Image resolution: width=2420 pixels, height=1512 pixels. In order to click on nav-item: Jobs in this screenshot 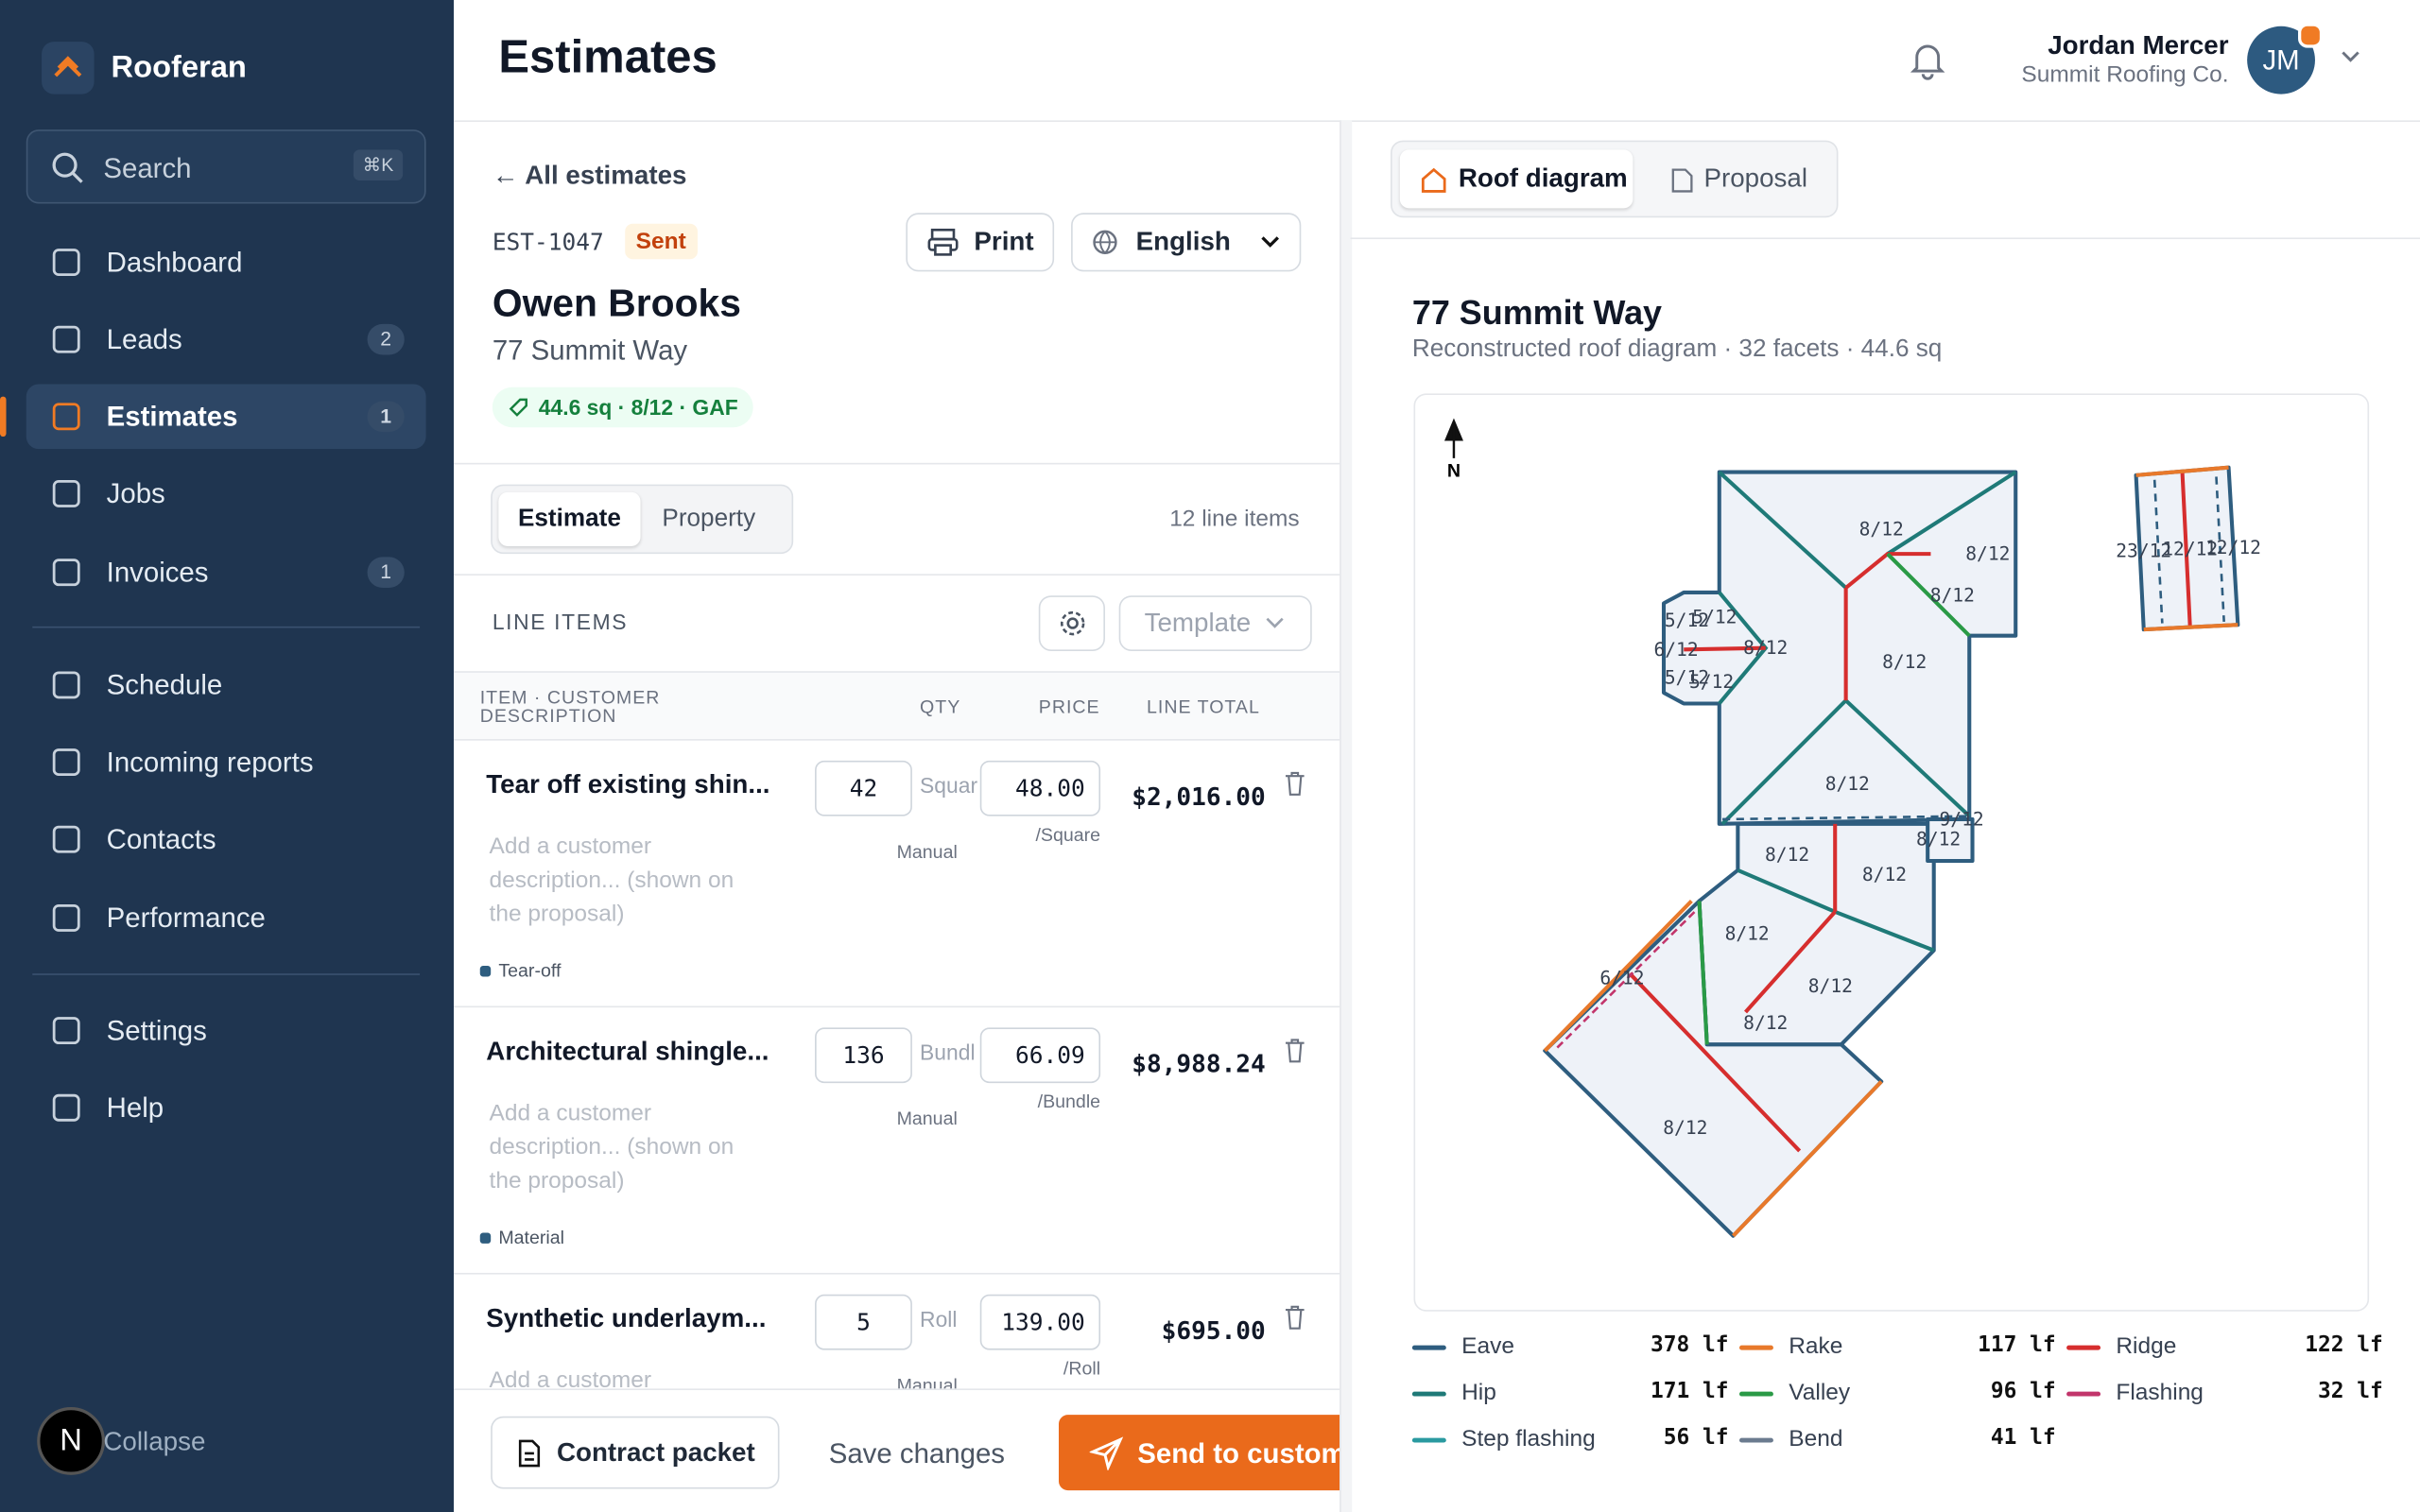, I will do `click(226, 493)`.